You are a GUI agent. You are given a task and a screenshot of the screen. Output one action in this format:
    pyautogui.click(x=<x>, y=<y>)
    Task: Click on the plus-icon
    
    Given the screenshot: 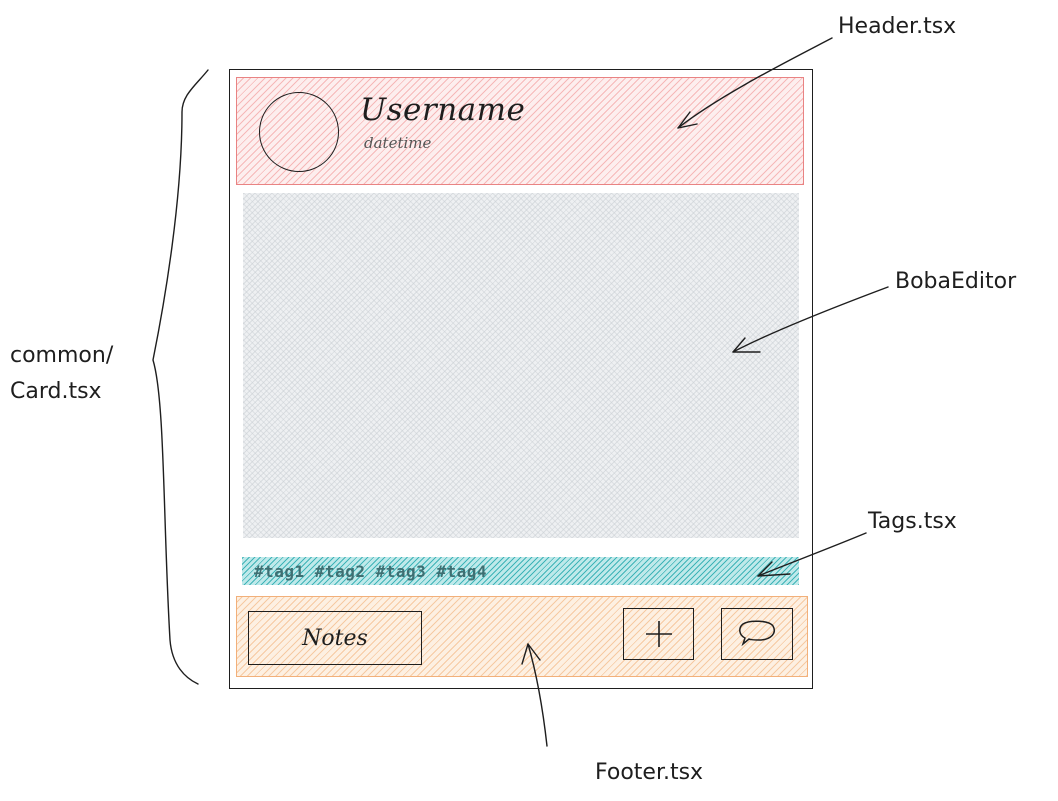 What is the action you would take?
    pyautogui.click(x=658, y=634)
    